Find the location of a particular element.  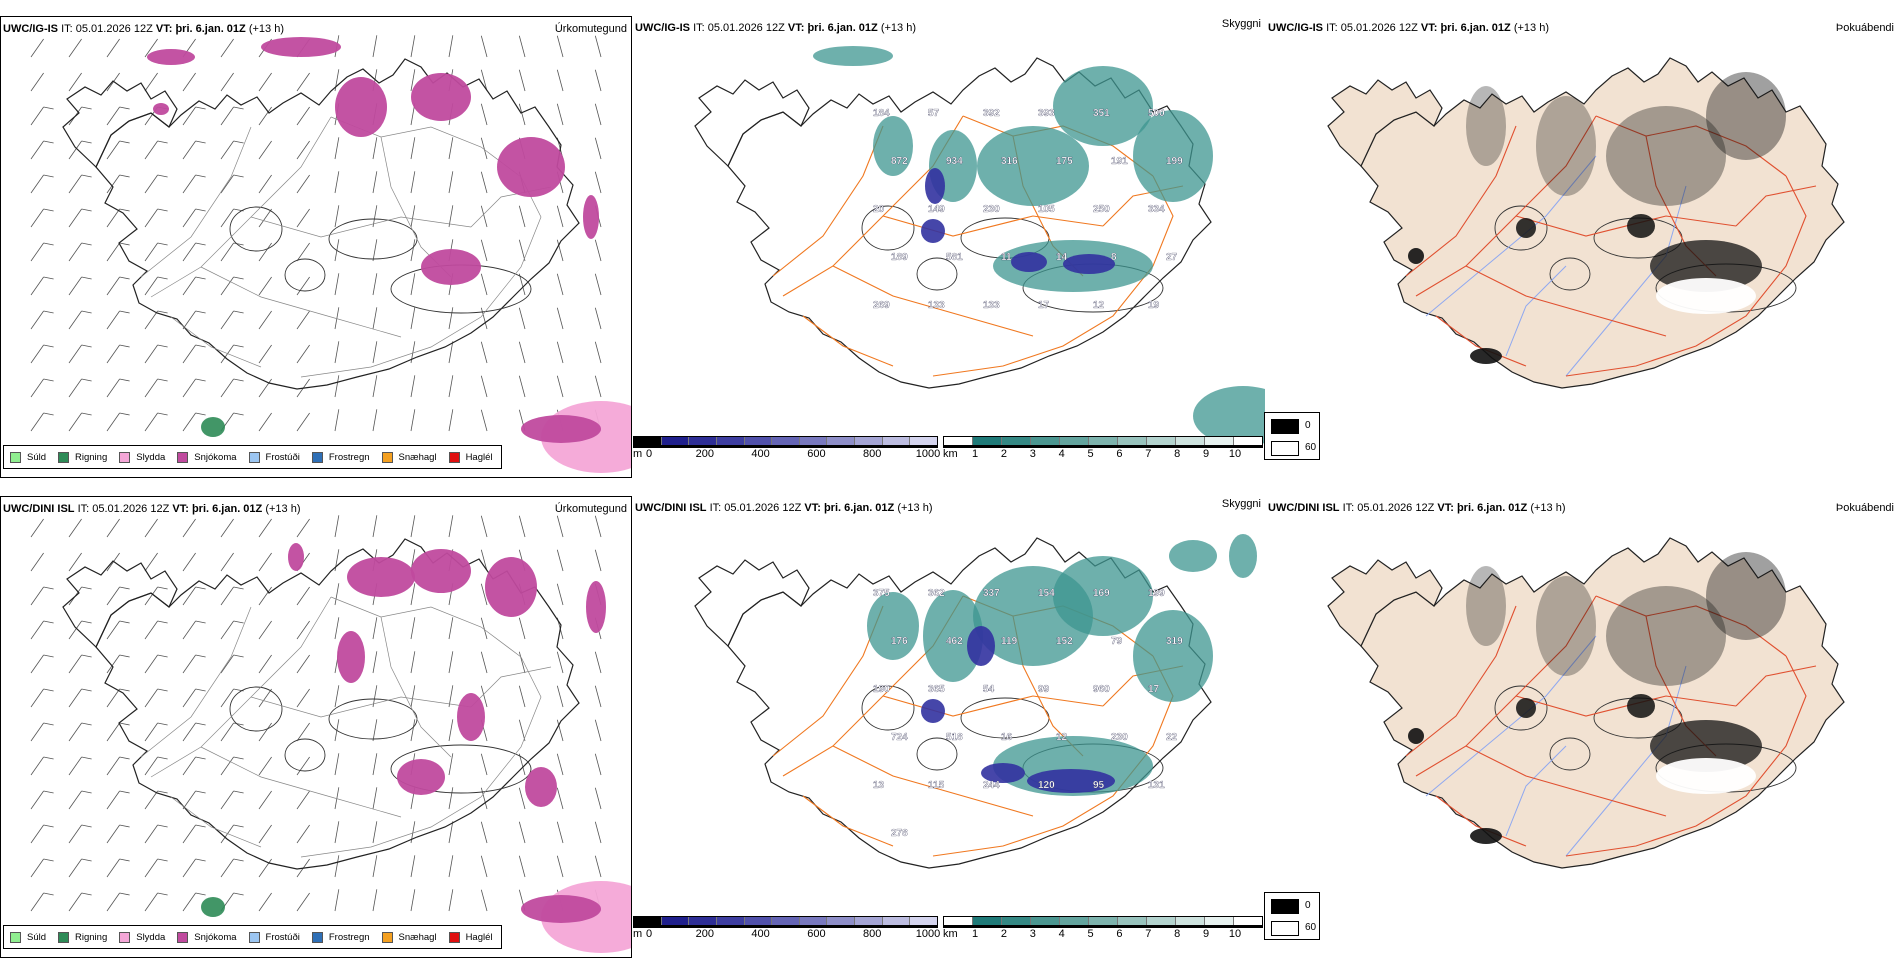

fog-legend-label: 60 is located at coordinates (1311, 927).